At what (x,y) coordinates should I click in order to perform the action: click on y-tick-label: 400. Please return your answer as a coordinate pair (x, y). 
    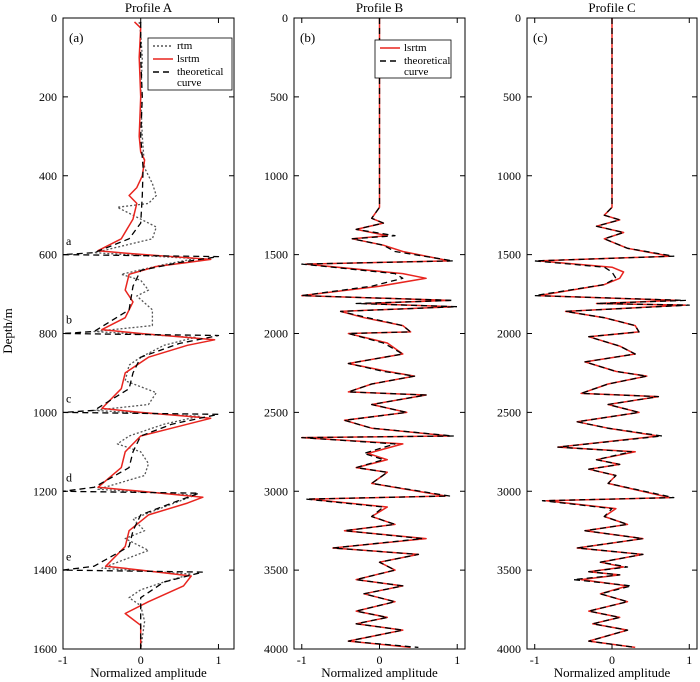
    Looking at the image, I should click on (48, 176).